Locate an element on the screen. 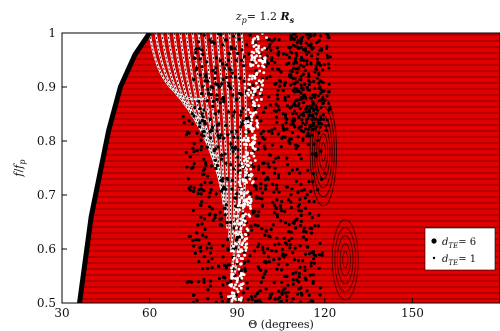 This screenshot has height=331, width=500. fan-curve-dots is located at coordinates (214, 119).